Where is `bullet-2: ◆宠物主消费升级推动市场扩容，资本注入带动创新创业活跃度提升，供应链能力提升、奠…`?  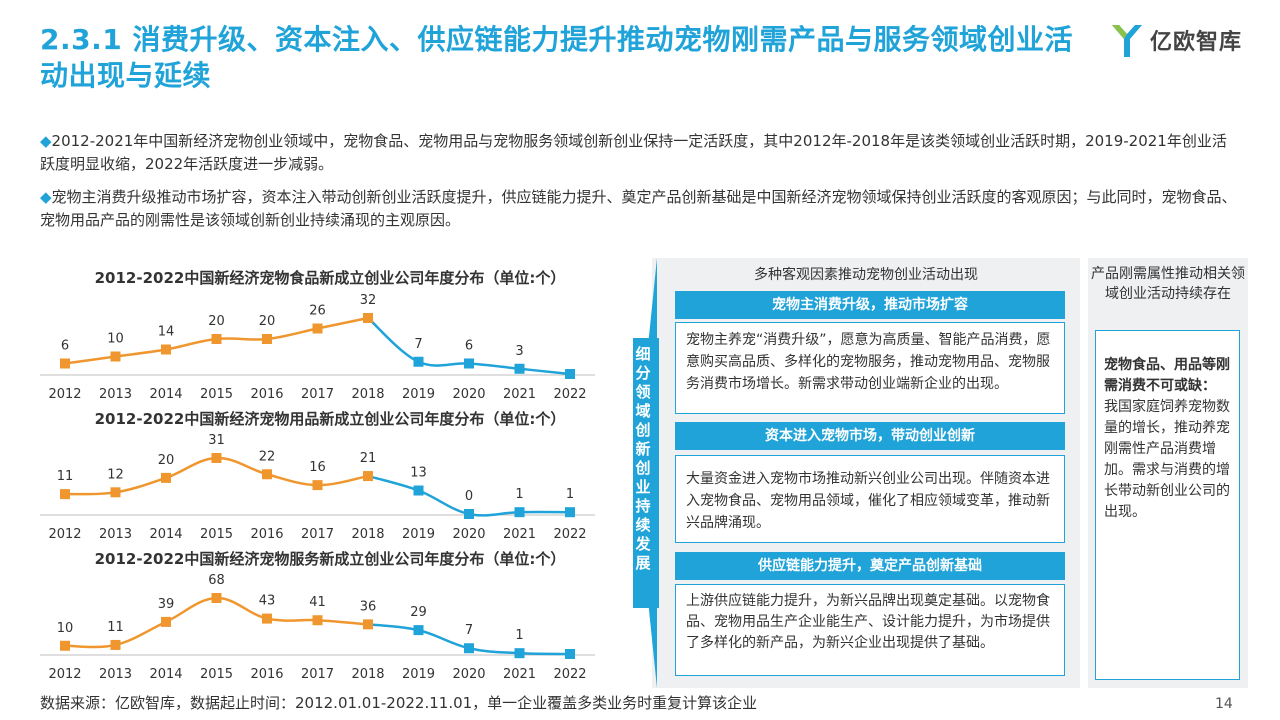 bullet-2: ◆宠物主消费升级推动市场扩容，资本注入带动创新创业活跃度提升，供应链能力提升、奠… is located at coordinates (638, 208).